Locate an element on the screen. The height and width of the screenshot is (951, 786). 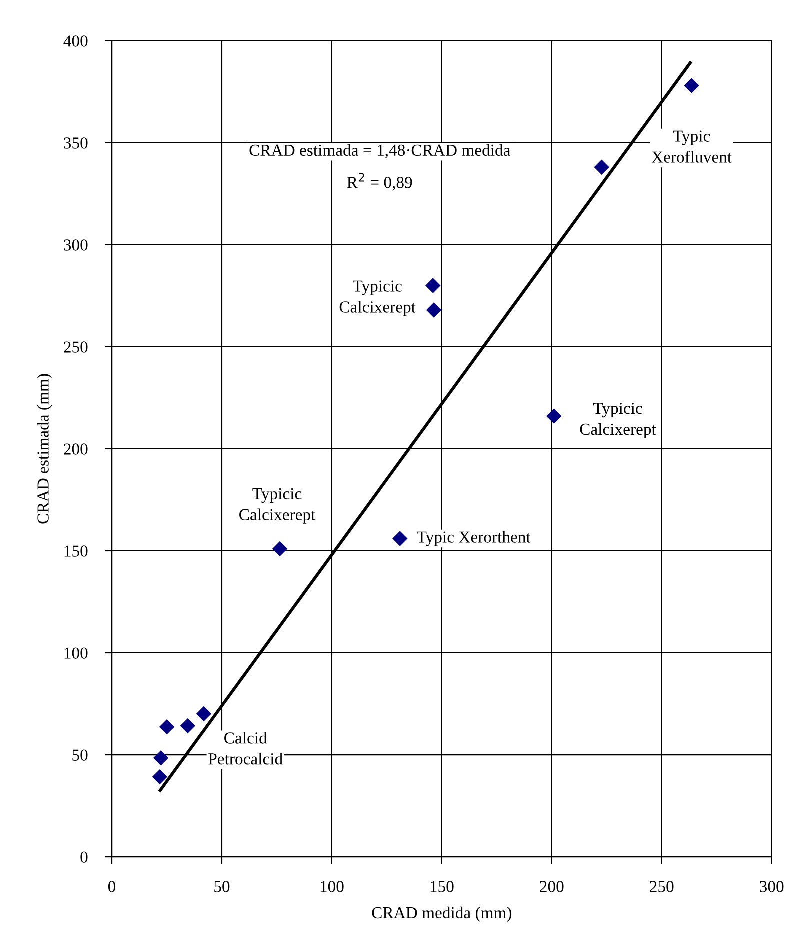
y-axis-title: CRAD estimada (mm) is located at coordinates (44, 449).